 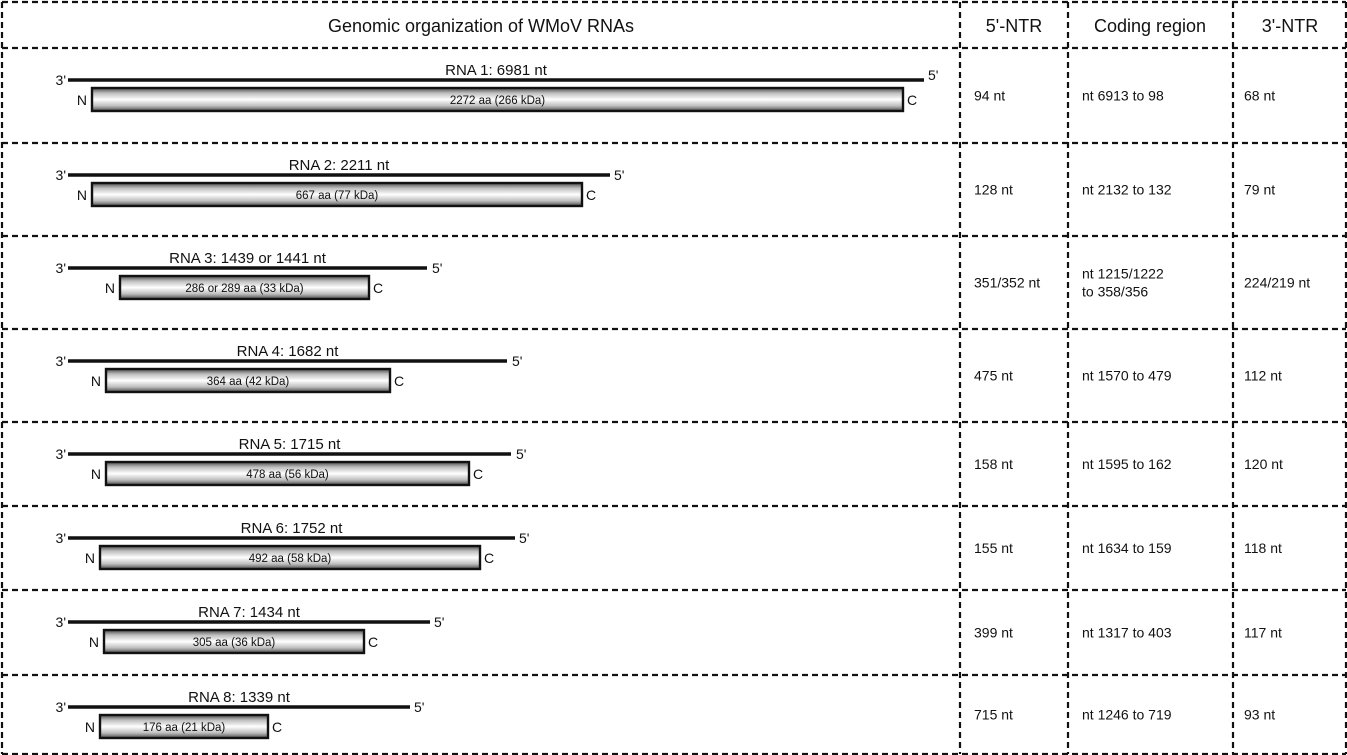 I want to click on cell-5ntr: 351/352 nt, so click(x=1007, y=283).